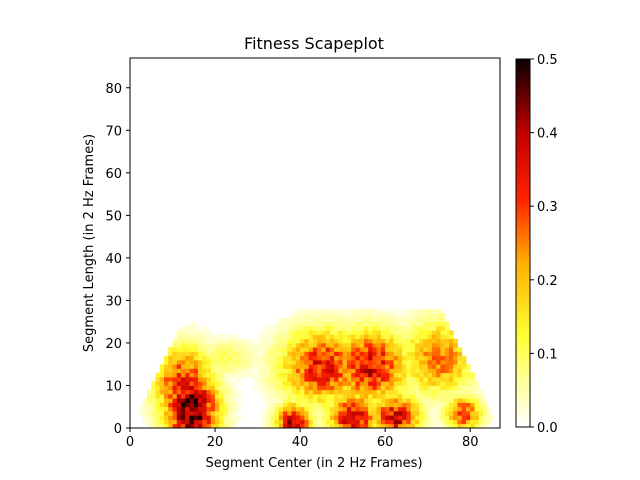  Describe the element at coordinates (89, 243) in the screenshot. I see `y-axis-label: Segment Length (in 2 Hz Frames)` at that location.